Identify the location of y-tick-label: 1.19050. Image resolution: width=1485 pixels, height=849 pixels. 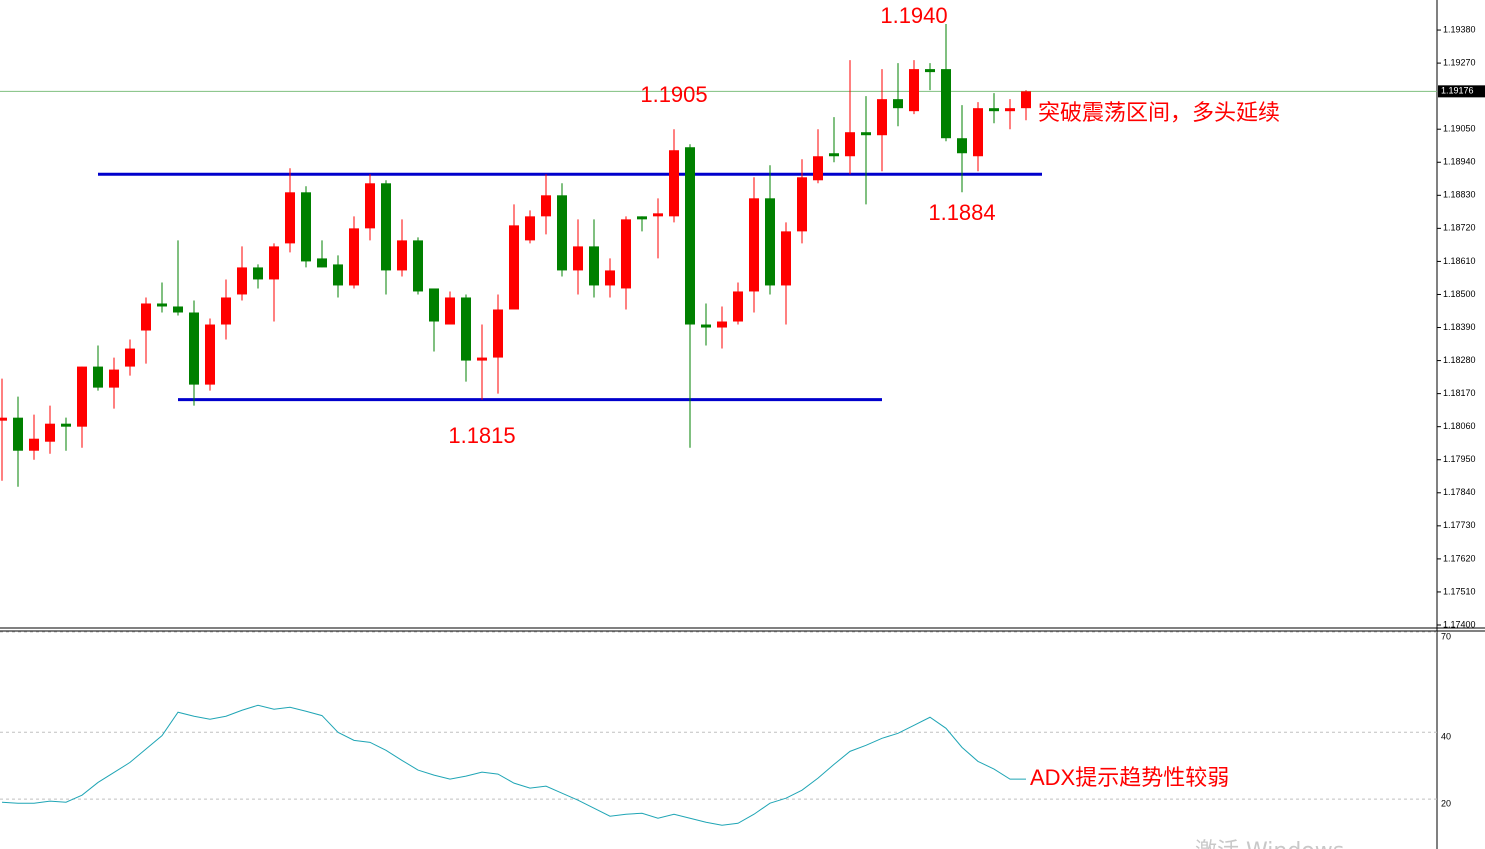
(1459, 129).